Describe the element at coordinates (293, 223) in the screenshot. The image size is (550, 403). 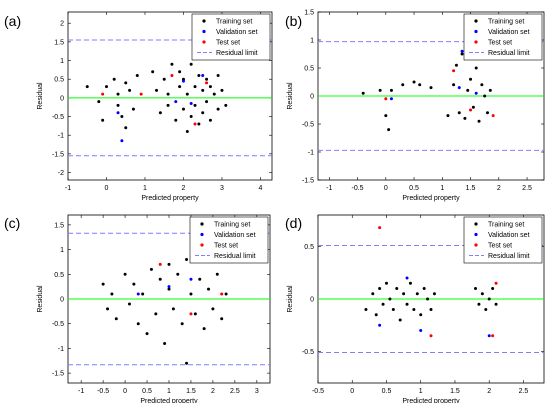
I see `panel-label: (d)` at that location.